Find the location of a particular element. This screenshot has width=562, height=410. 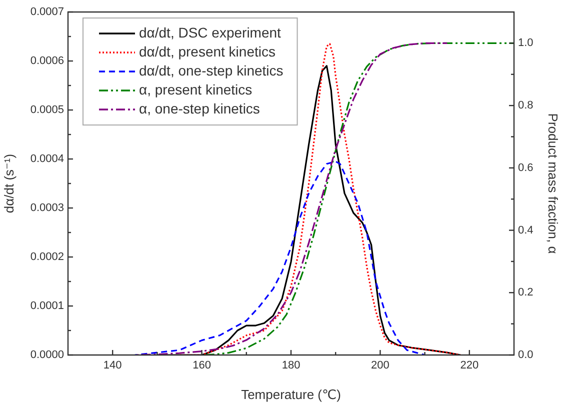

y2-tick-label: 0.0 is located at coordinates (526, 355).